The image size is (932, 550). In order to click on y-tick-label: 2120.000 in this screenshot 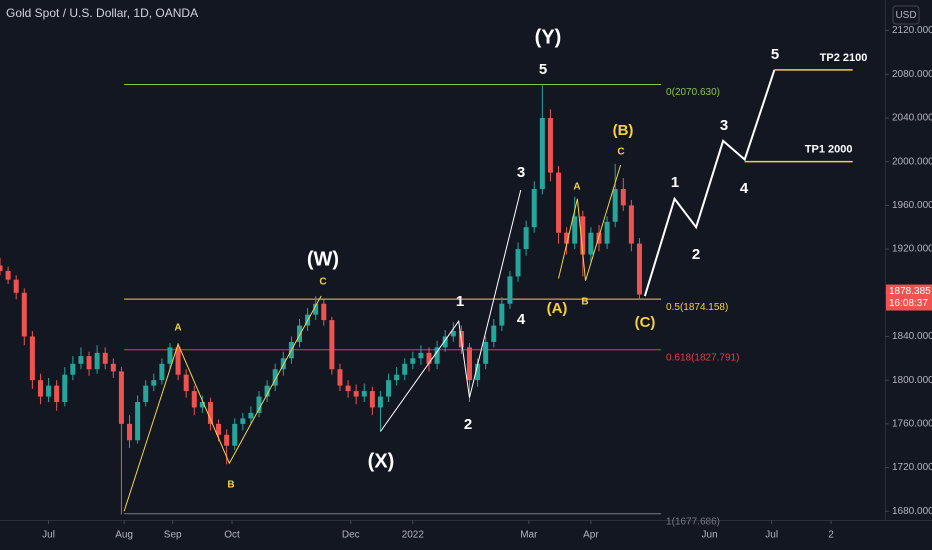, I will do `click(912, 30)`.